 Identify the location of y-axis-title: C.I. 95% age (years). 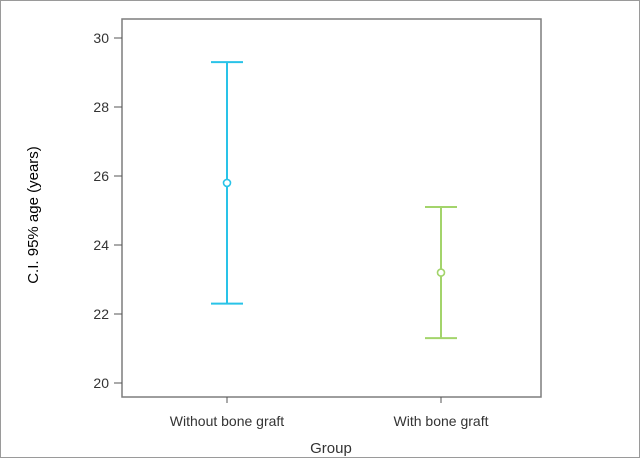
(33, 215).